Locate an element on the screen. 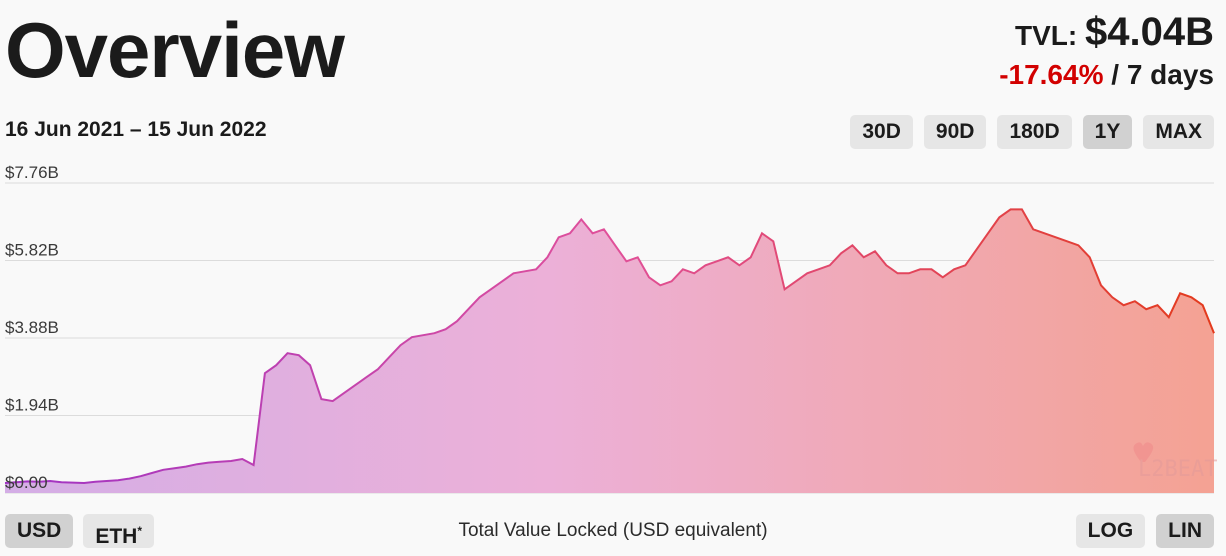 The width and height of the screenshot is (1226, 556). scale-toggle: LOG LIN is located at coordinates (1144, 531).